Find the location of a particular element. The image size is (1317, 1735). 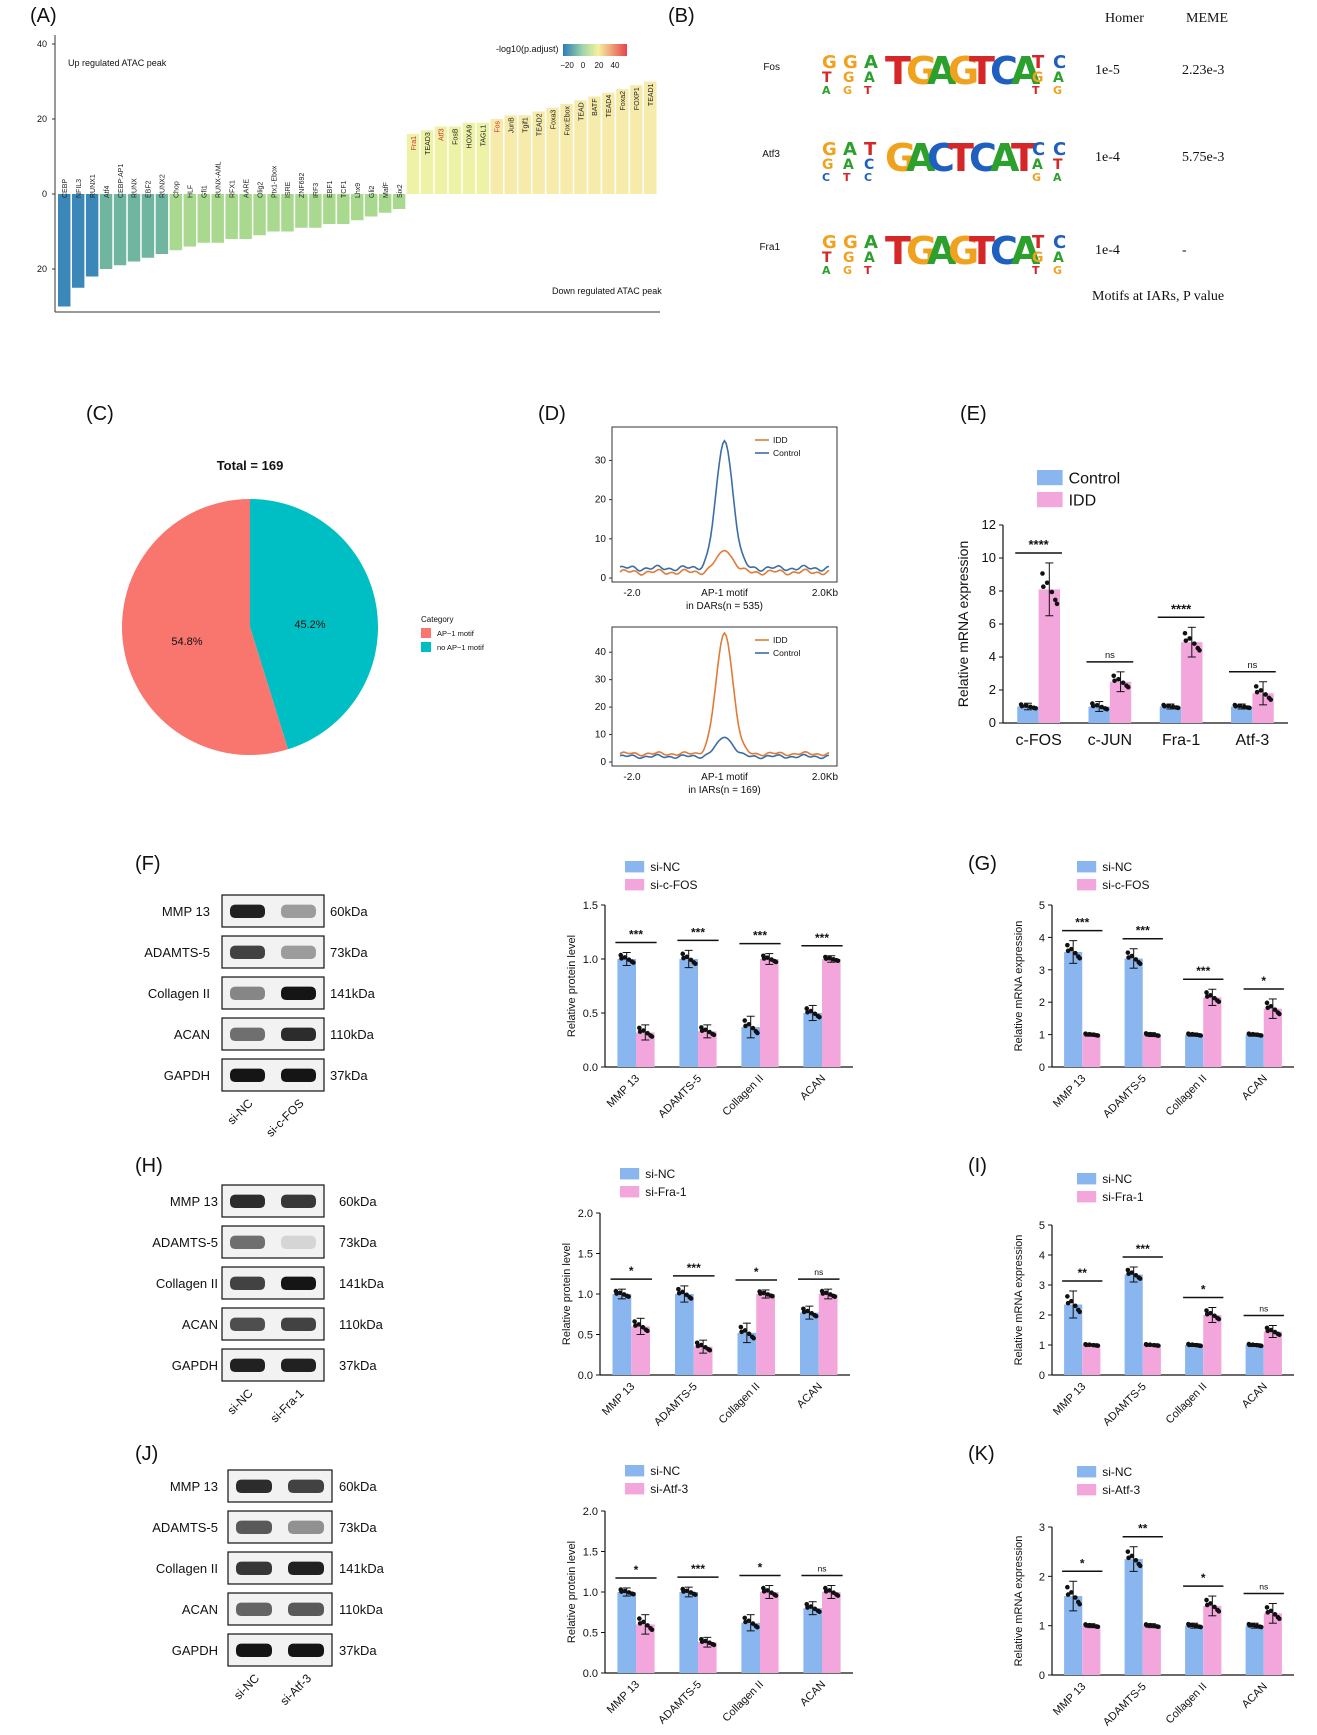

bar-y-label: Relative mRNA expression is located at coordinates (1019, 1601).